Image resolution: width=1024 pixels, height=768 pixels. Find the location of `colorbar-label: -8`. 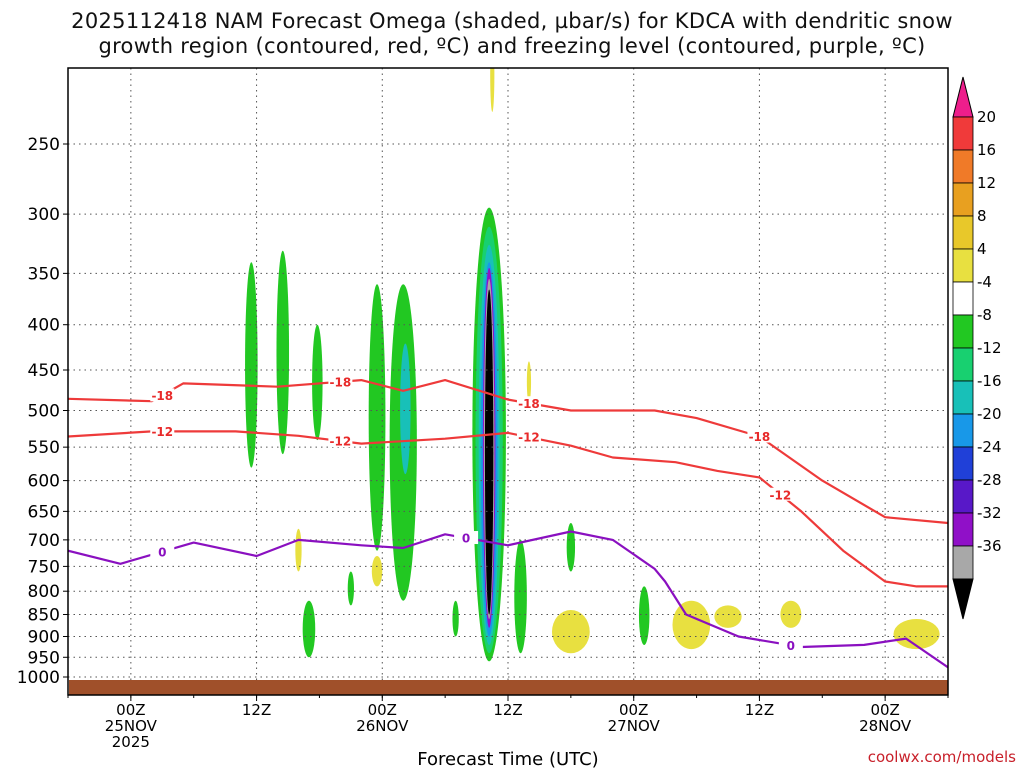

colorbar-label: -8 is located at coordinates (984, 315).